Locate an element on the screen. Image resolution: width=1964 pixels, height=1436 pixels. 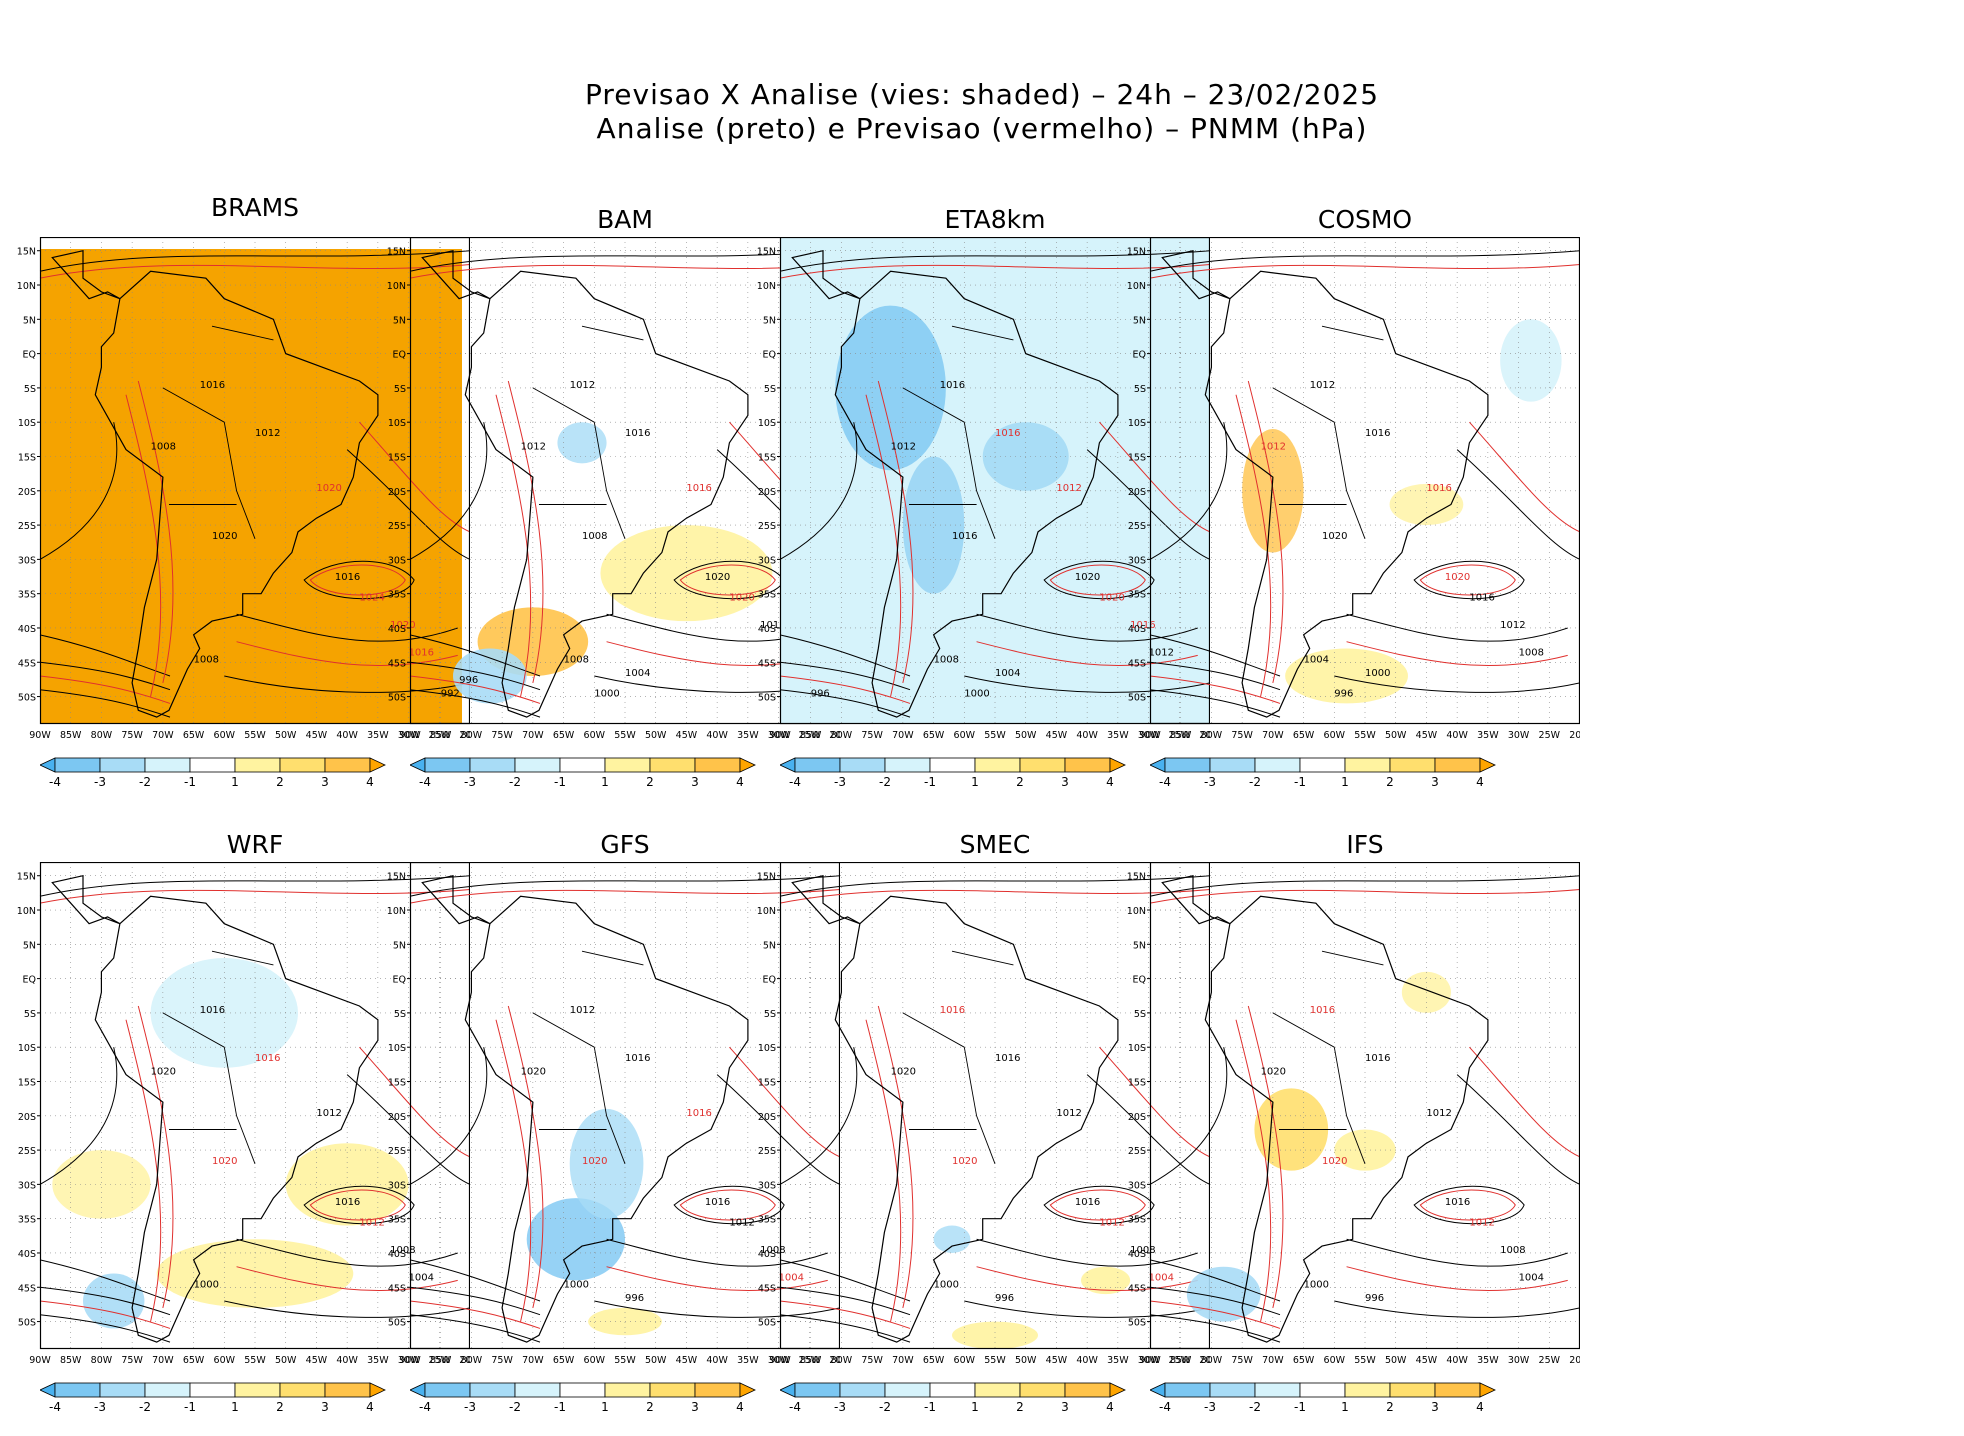
isobar-value-label: 1008 is located at coordinates (163, 447).